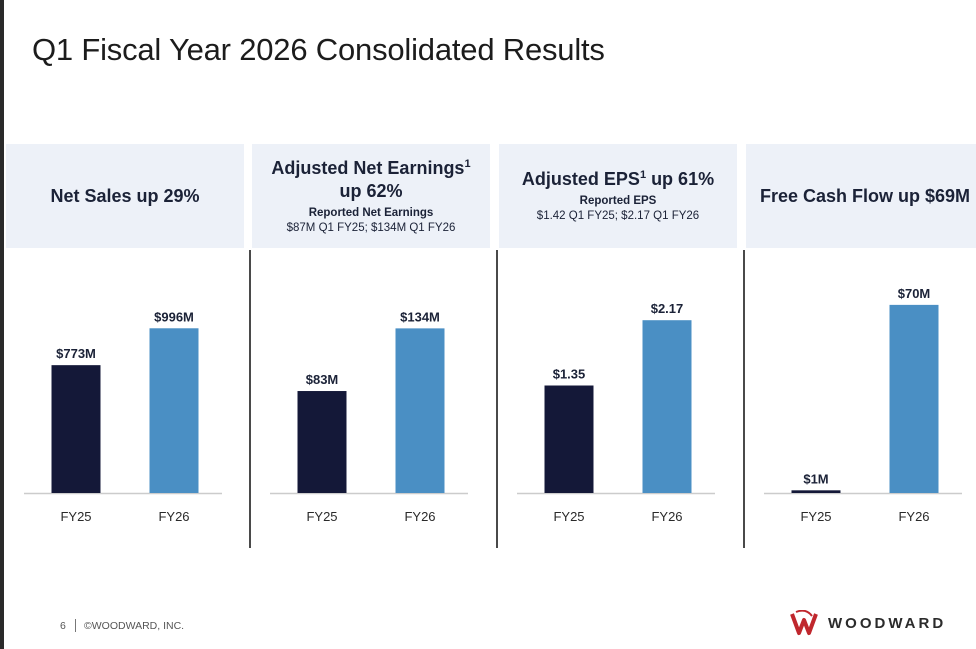  I want to click on logo-wordmark: WOODWARD, so click(887, 623).